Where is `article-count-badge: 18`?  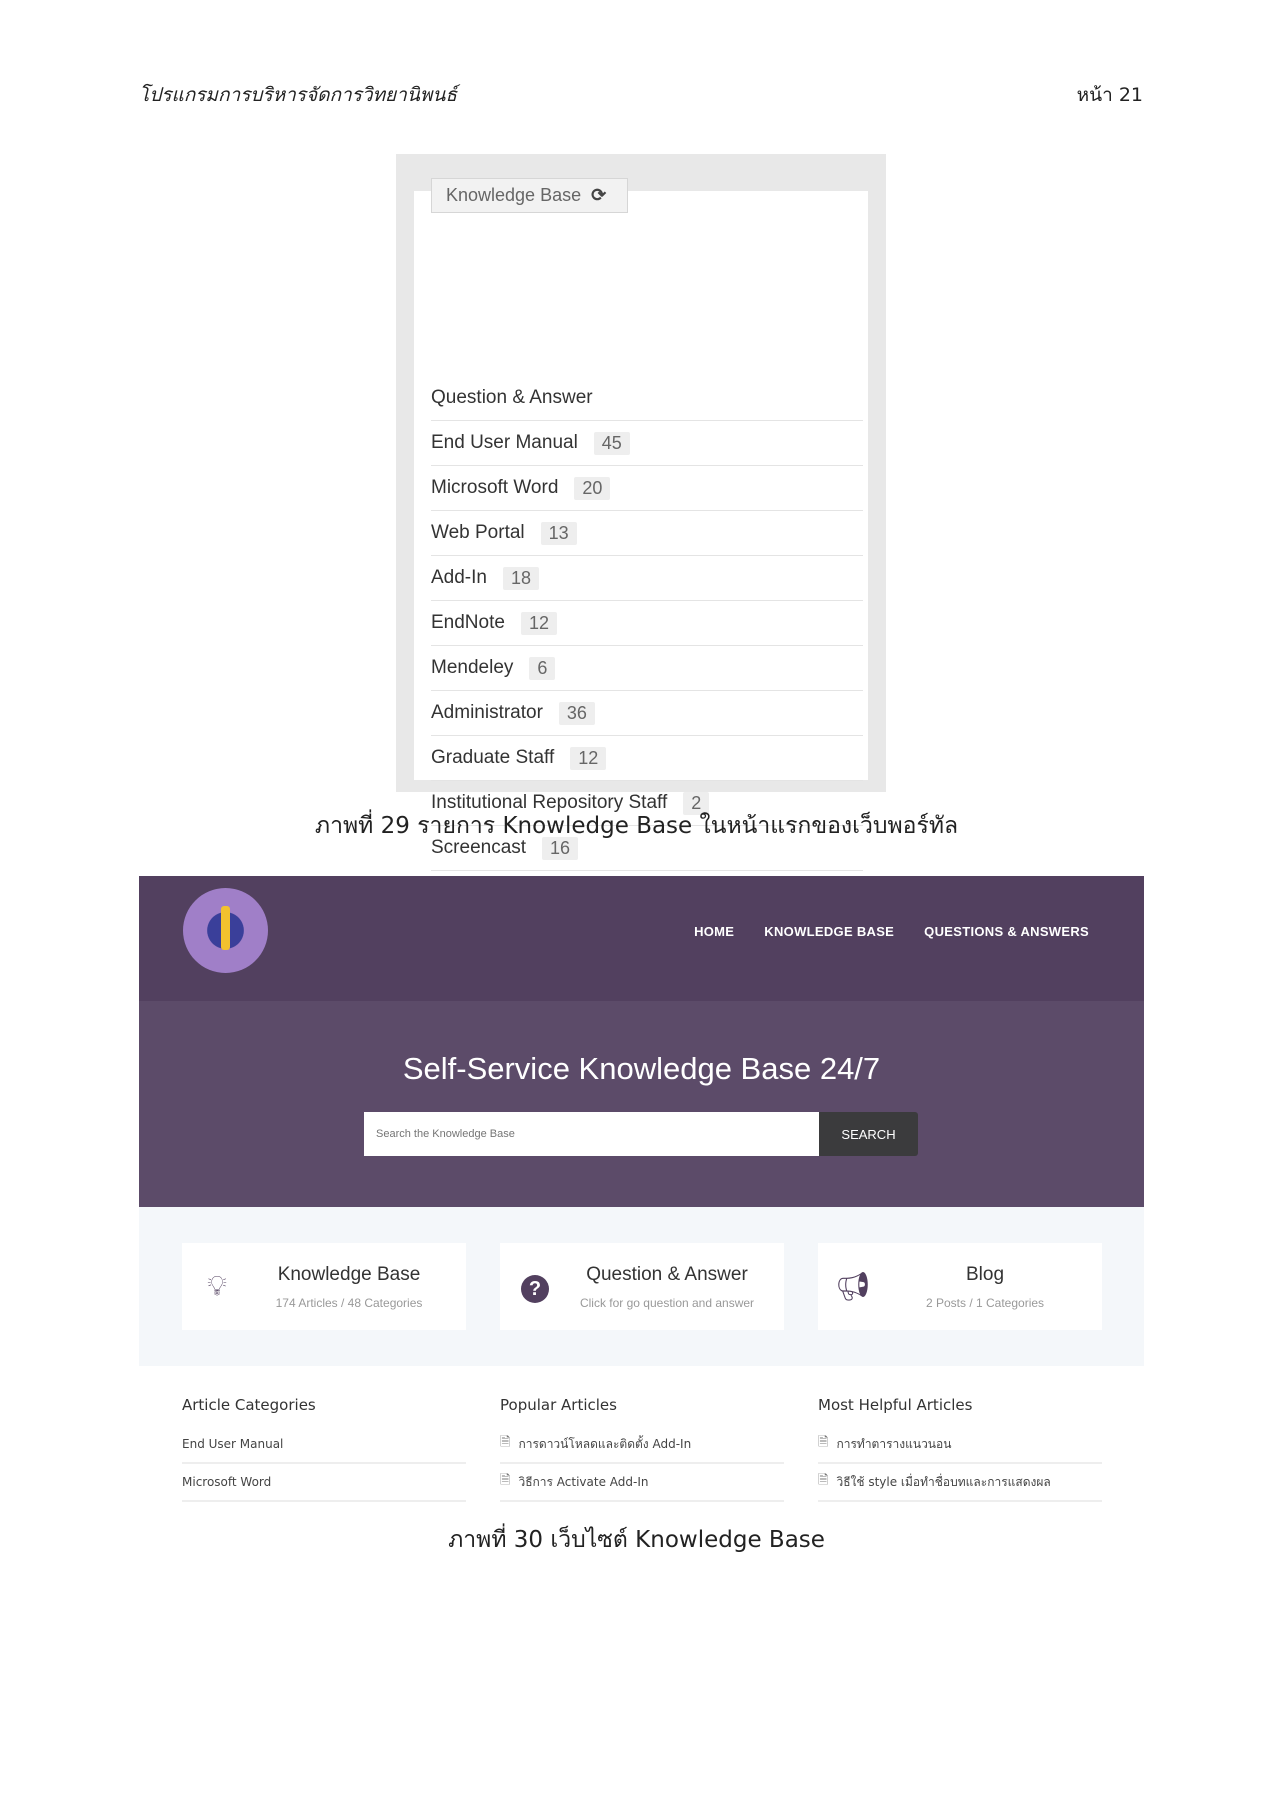 article-count-badge: 18 is located at coordinates (521, 578).